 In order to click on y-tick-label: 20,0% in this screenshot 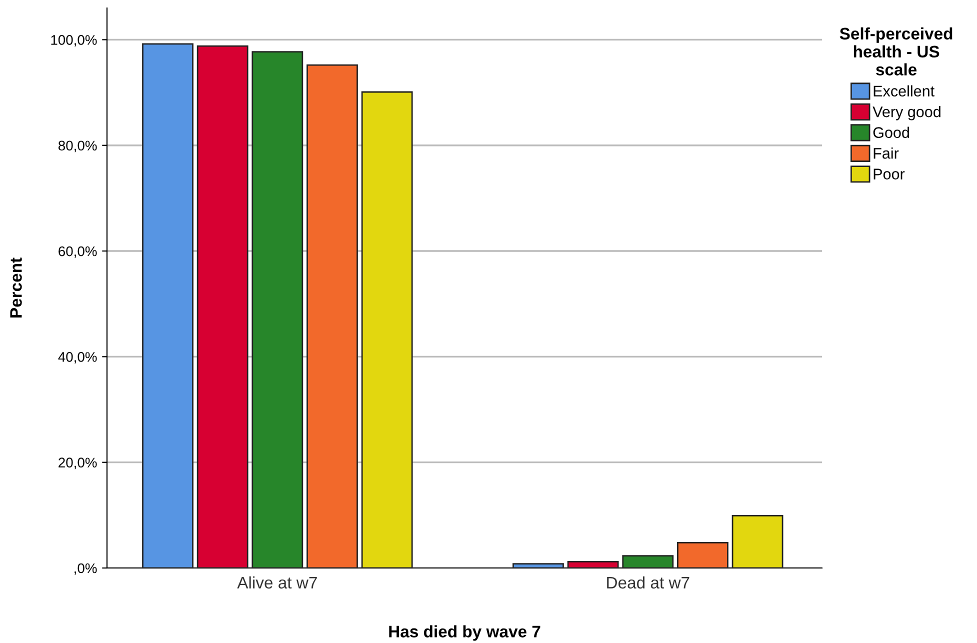, I will do `click(77, 464)`.